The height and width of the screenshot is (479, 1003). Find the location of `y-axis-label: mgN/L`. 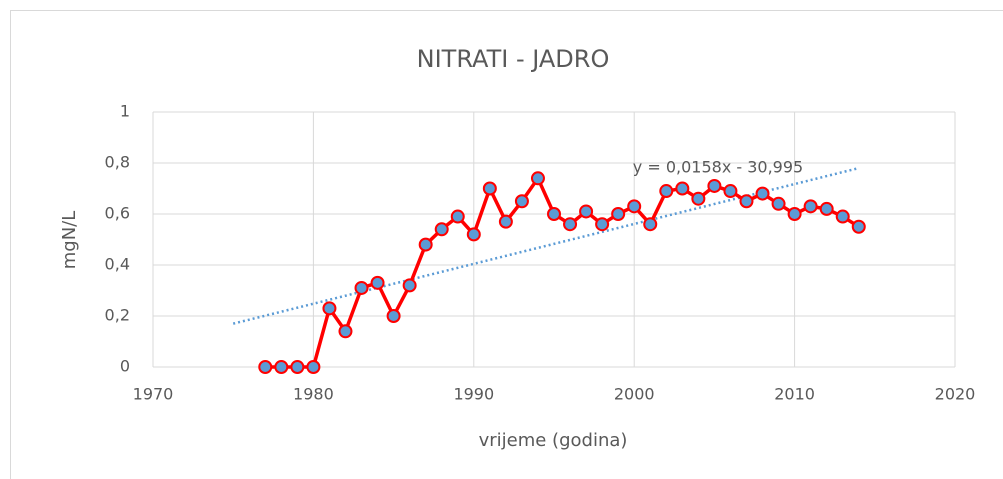

y-axis-label: mgN/L is located at coordinates (69, 240).